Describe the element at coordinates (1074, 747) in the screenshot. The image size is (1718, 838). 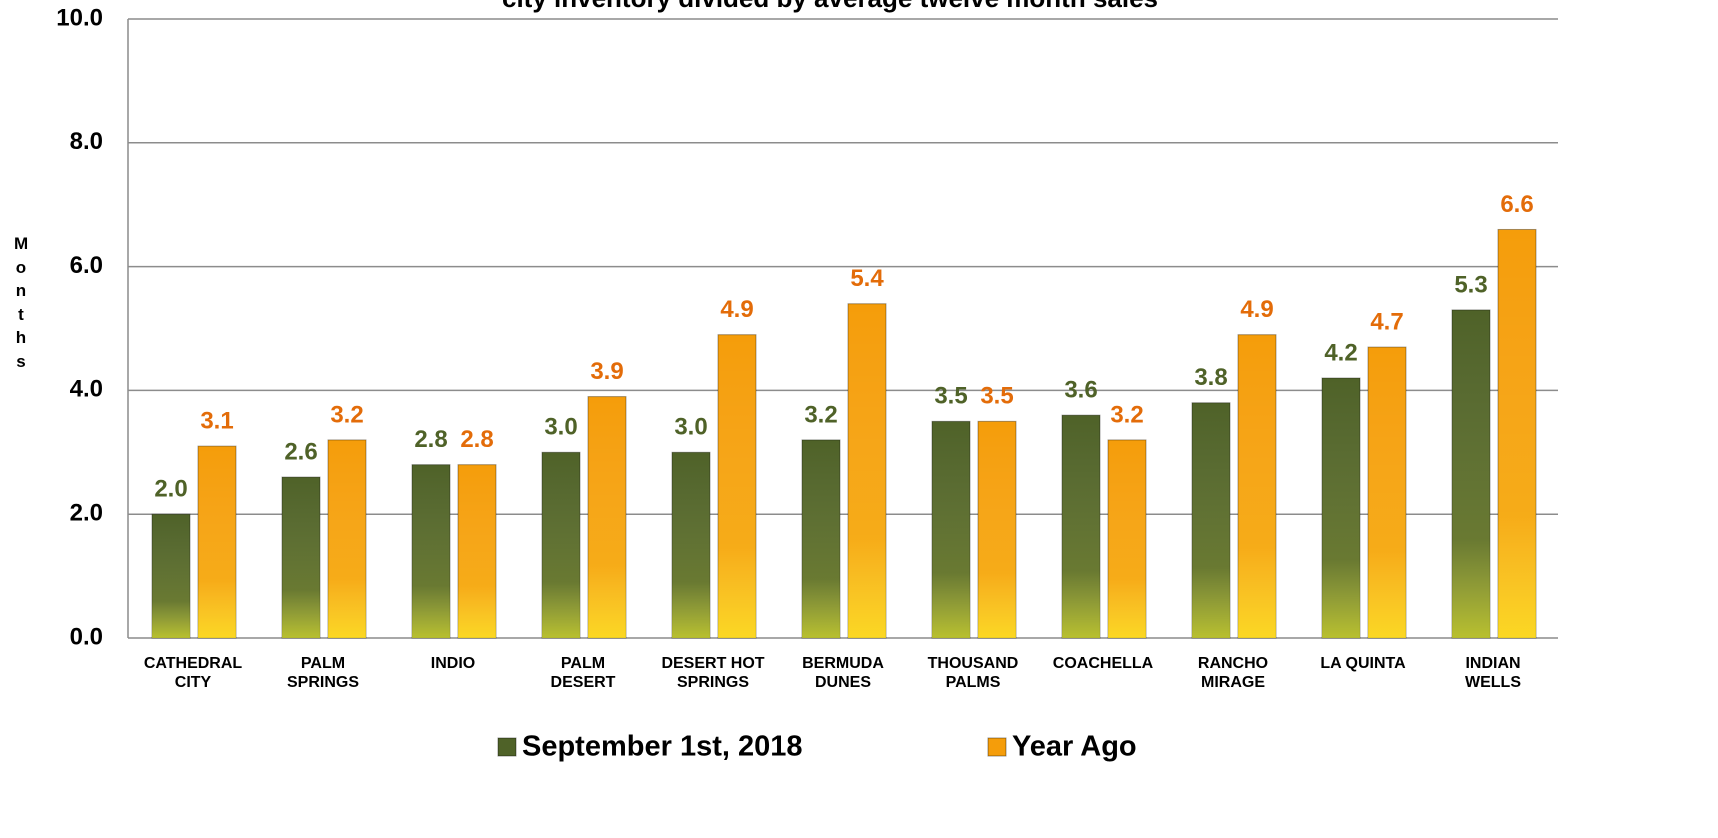
I see `legend-label: Year Ago` at that location.